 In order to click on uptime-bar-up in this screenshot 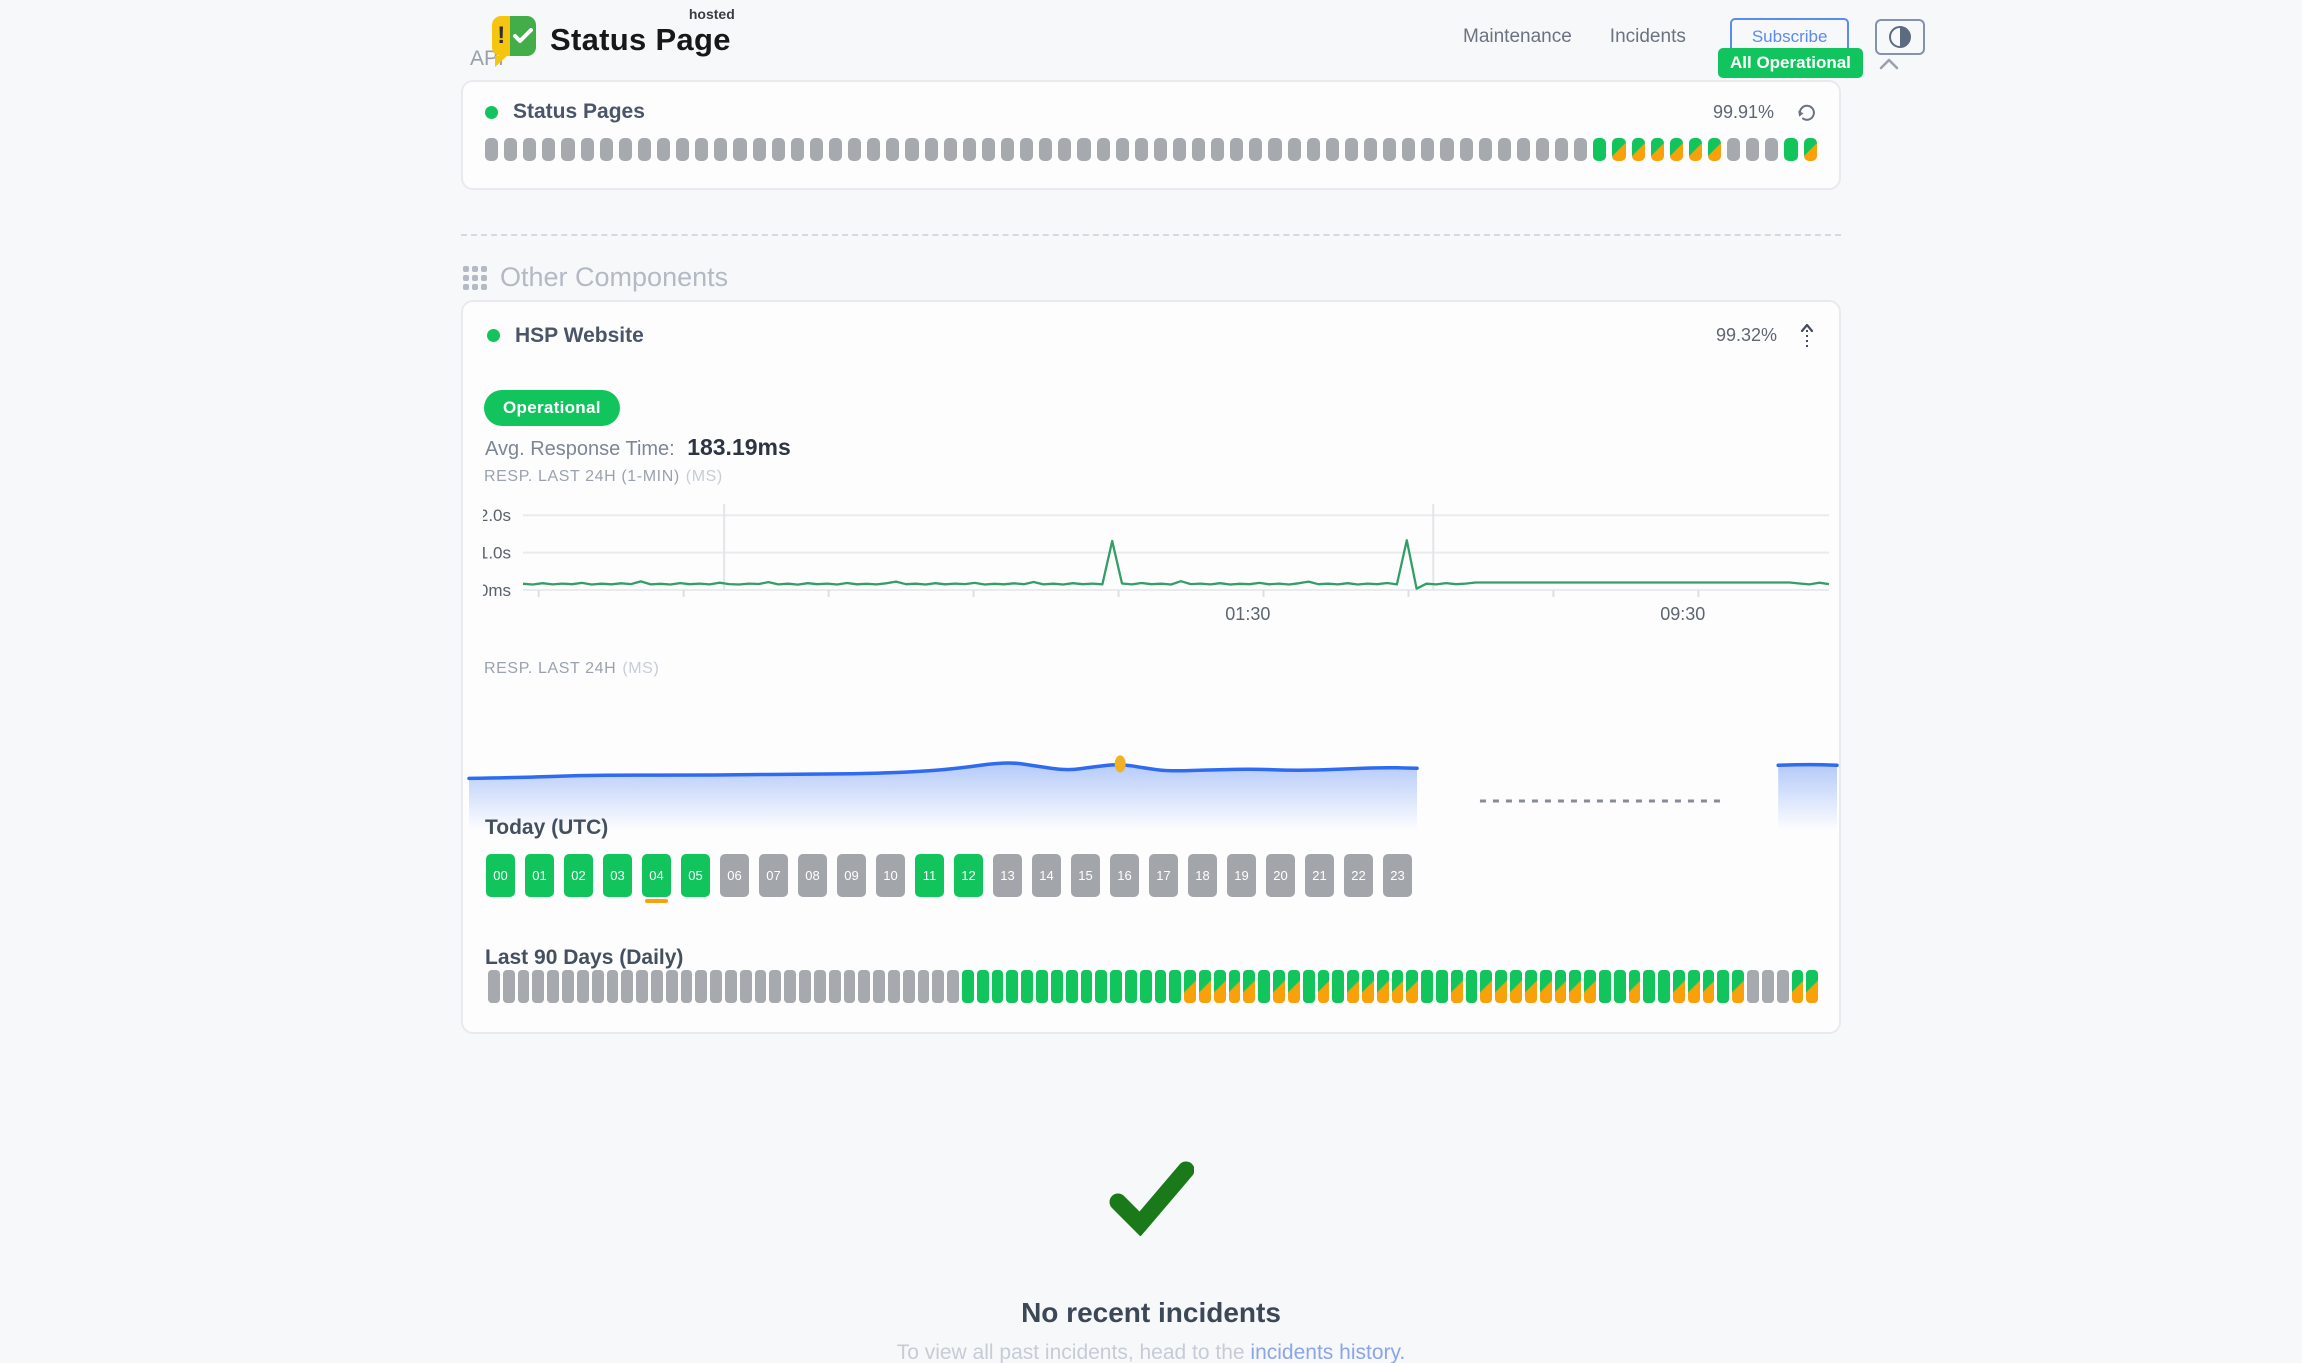, I will do `click(1600, 149)`.